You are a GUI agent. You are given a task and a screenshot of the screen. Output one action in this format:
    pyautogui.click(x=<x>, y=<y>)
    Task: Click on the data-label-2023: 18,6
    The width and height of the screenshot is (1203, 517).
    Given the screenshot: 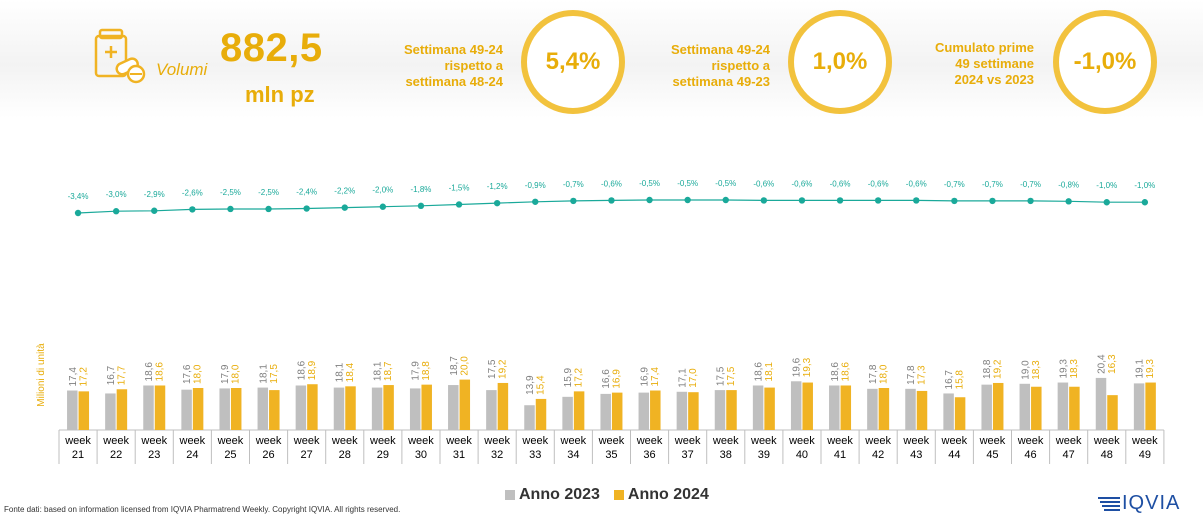 What is the action you would take?
    pyautogui.click(x=149, y=372)
    